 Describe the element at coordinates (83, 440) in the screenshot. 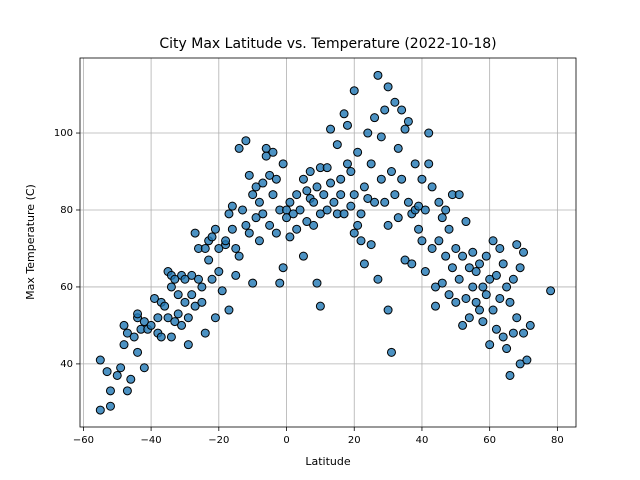

I see `x-tick-label: −60` at that location.